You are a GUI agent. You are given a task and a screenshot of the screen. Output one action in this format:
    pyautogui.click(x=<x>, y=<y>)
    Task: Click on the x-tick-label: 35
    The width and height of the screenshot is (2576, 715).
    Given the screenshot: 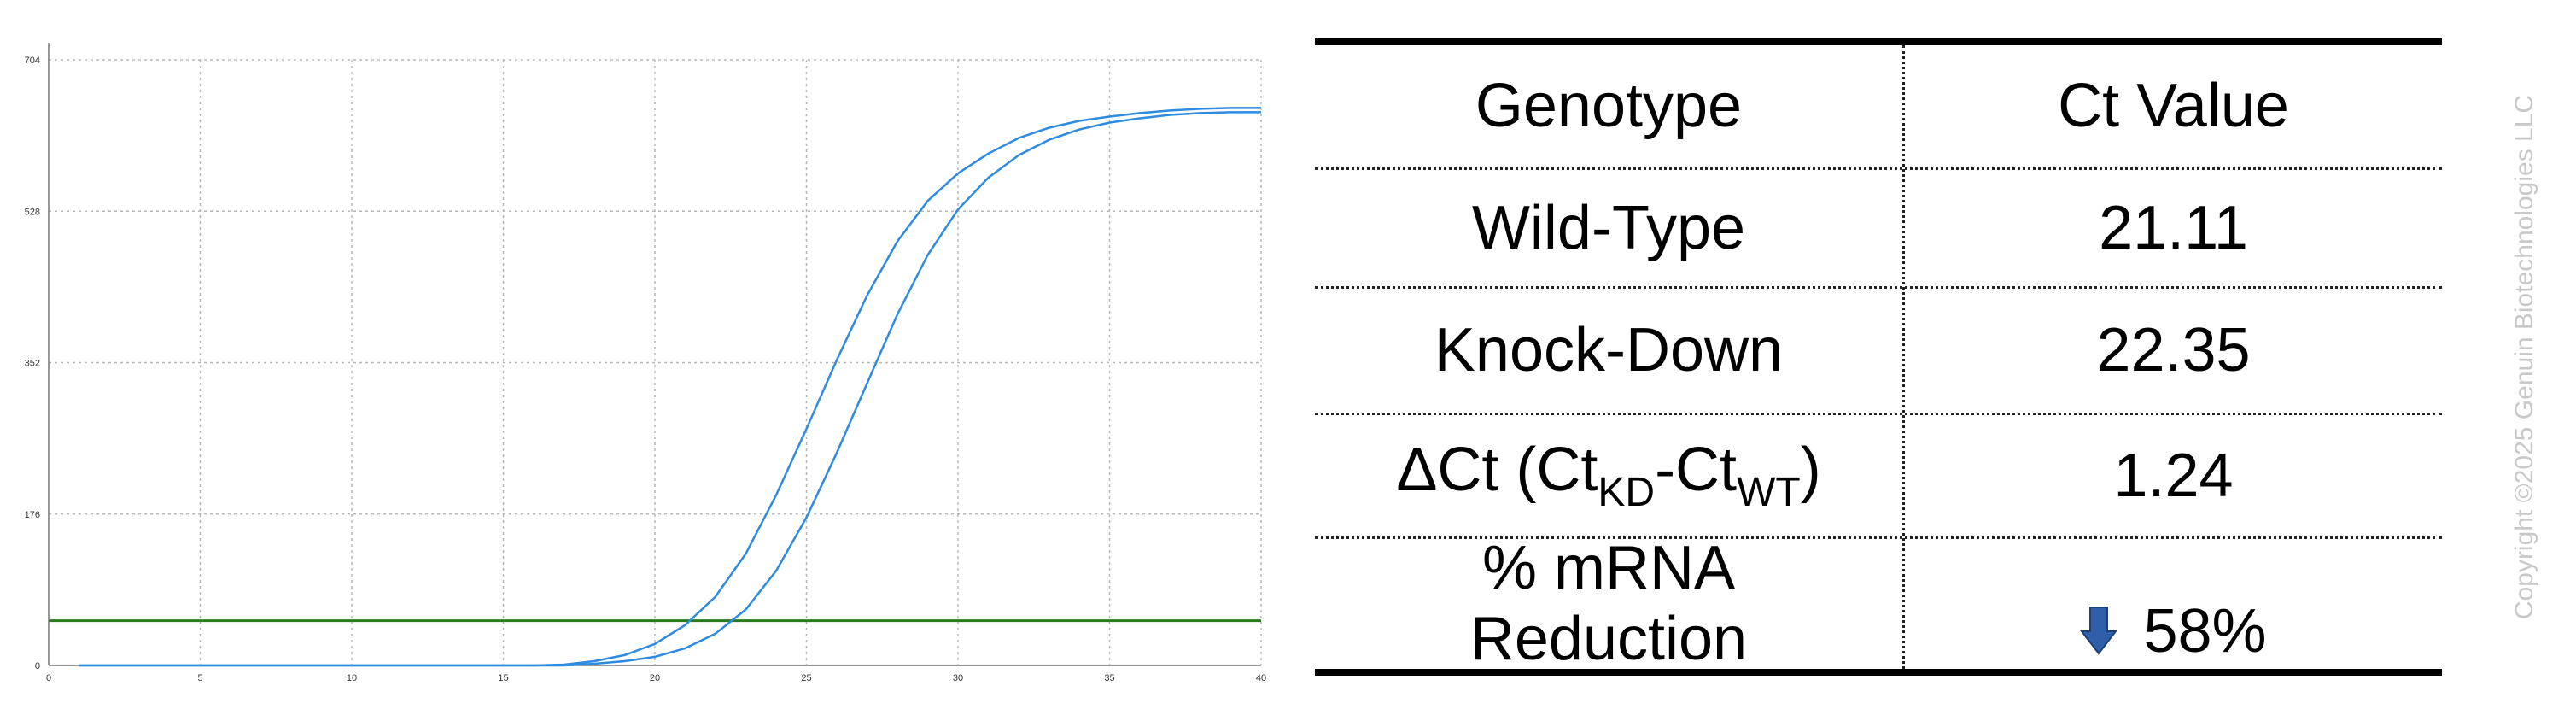 What is the action you would take?
    pyautogui.click(x=1109, y=678)
    